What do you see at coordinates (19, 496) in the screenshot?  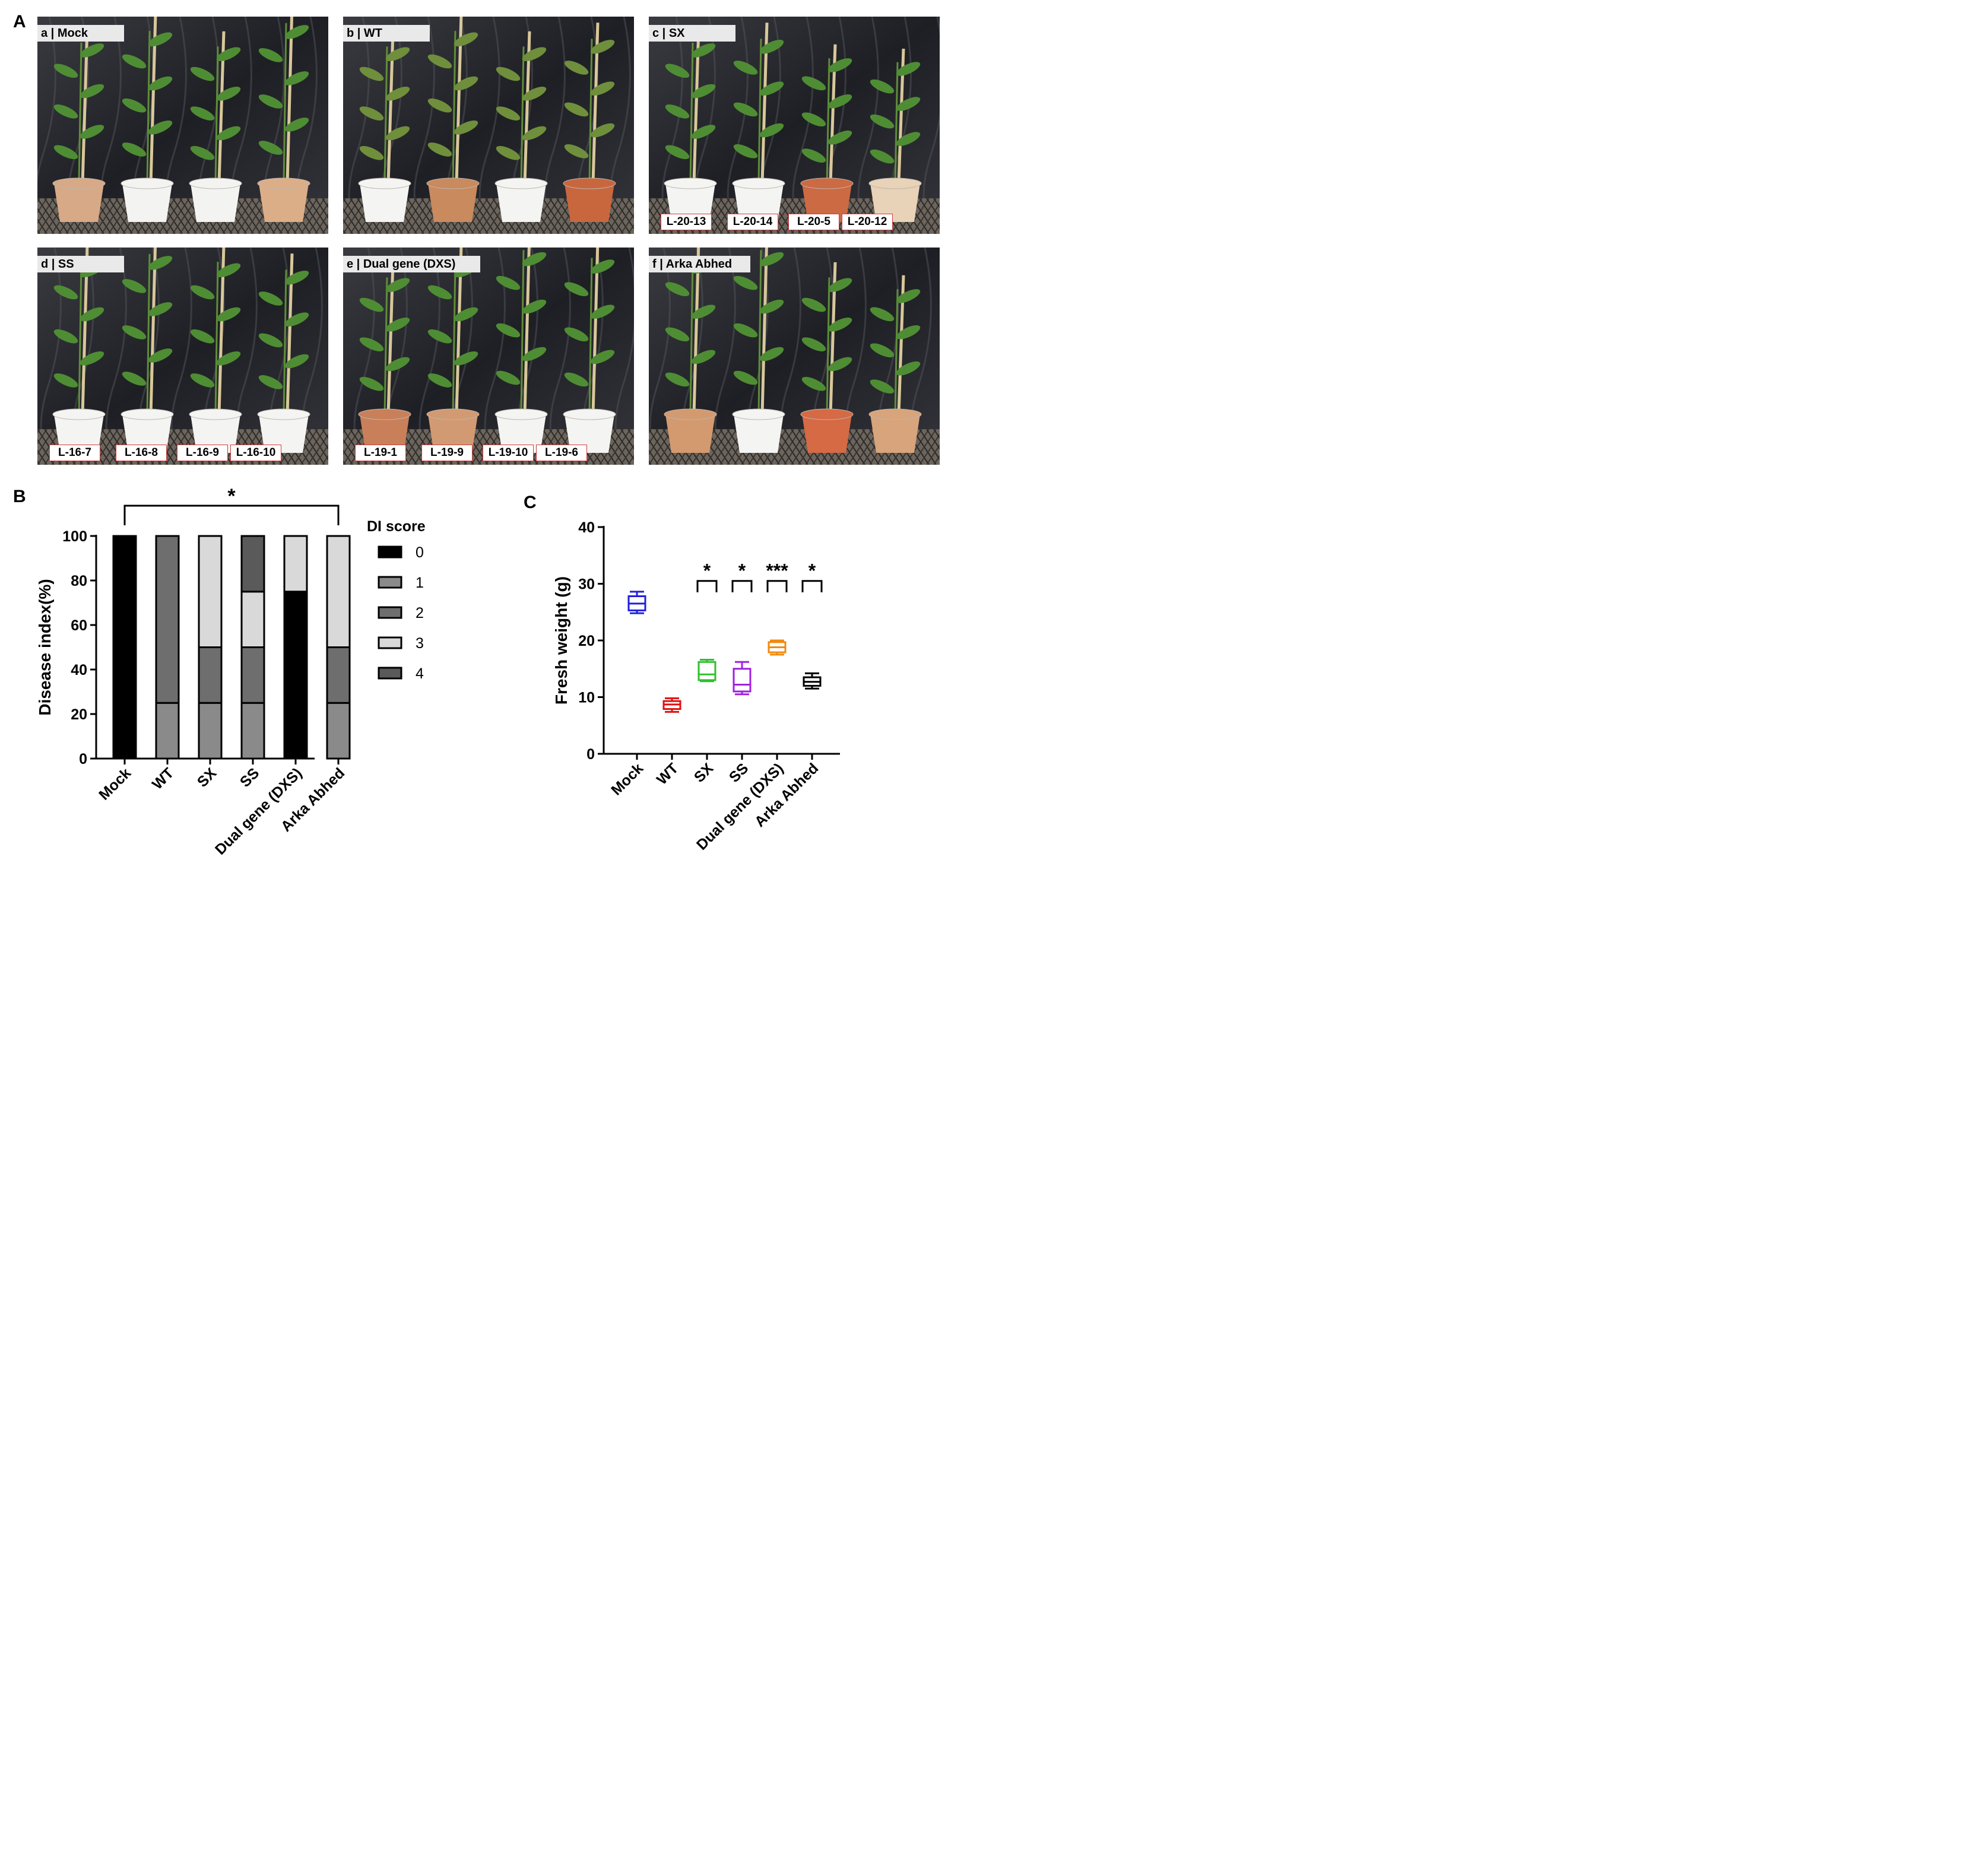 I see `panel-letter-b: B` at bounding box center [19, 496].